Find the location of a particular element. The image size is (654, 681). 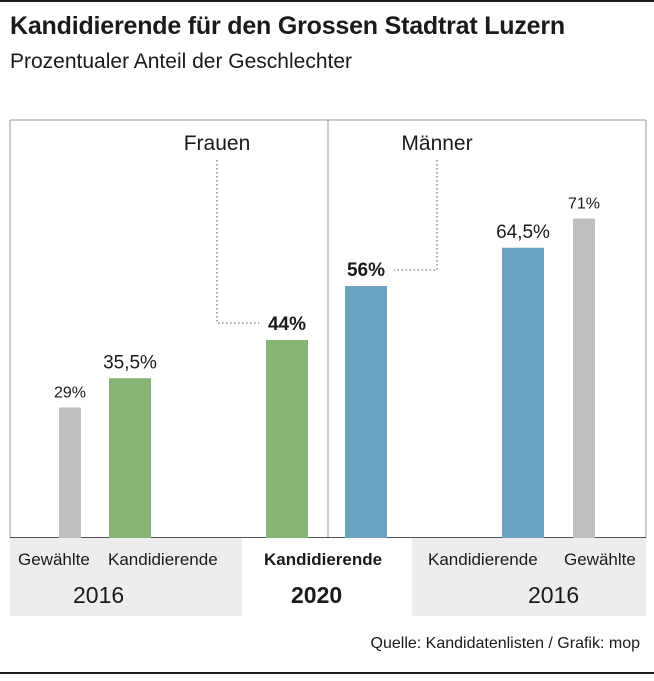

chart-subtitle: Prozentualer Anteil der Geschlechter is located at coordinates (181, 61).